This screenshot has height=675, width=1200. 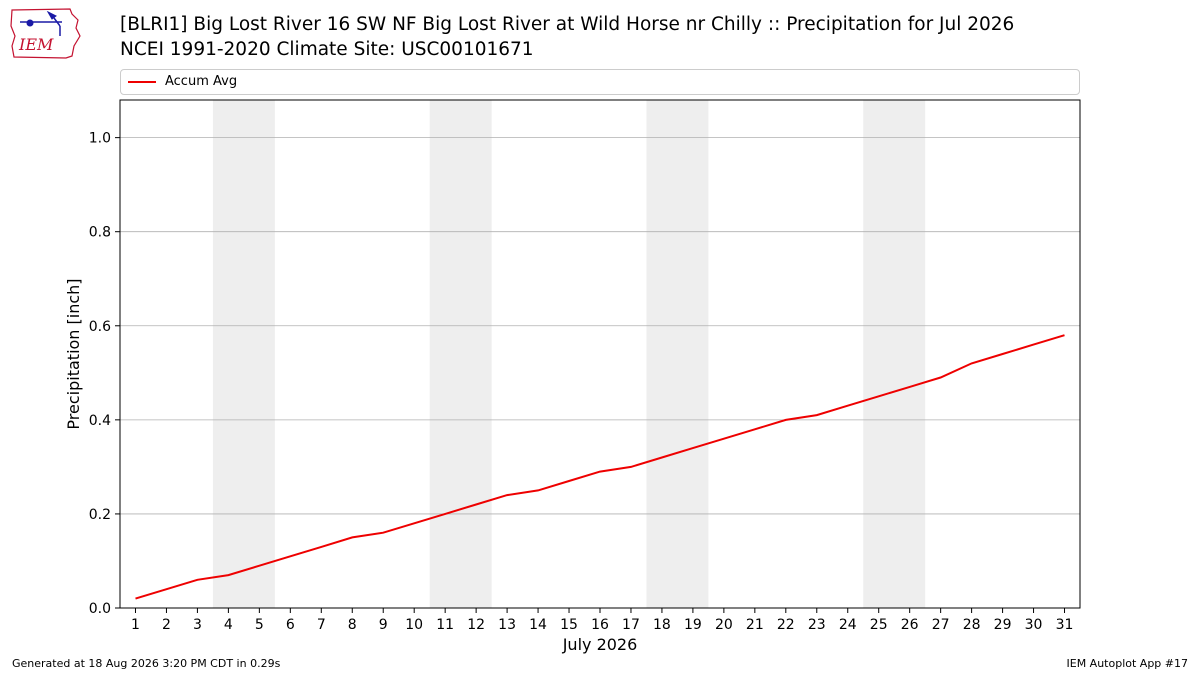 What do you see at coordinates (327, 49) in the screenshot?
I see `title-line-2: NCEI 1991-2020 Climate Site: USC00101671` at bounding box center [327, 49].